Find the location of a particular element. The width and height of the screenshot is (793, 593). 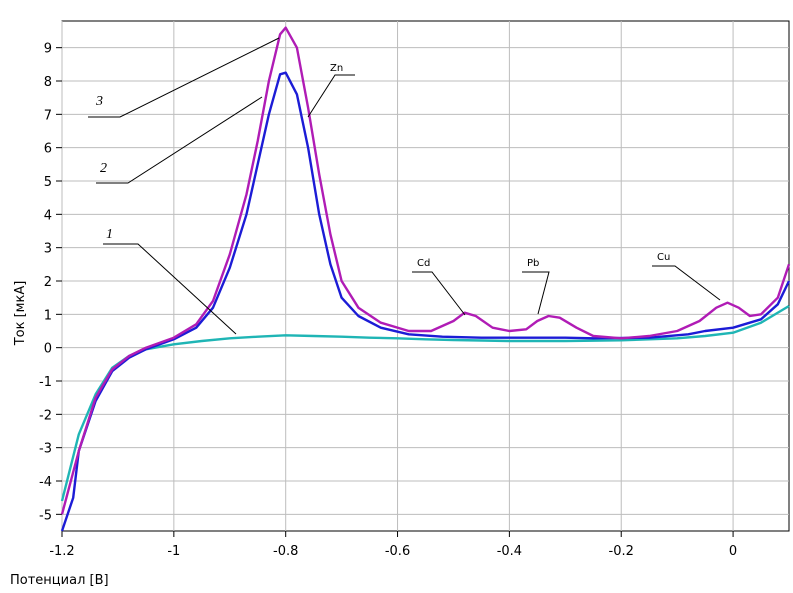

peak-label-cd: Cd is located at coordinates (423, 263).